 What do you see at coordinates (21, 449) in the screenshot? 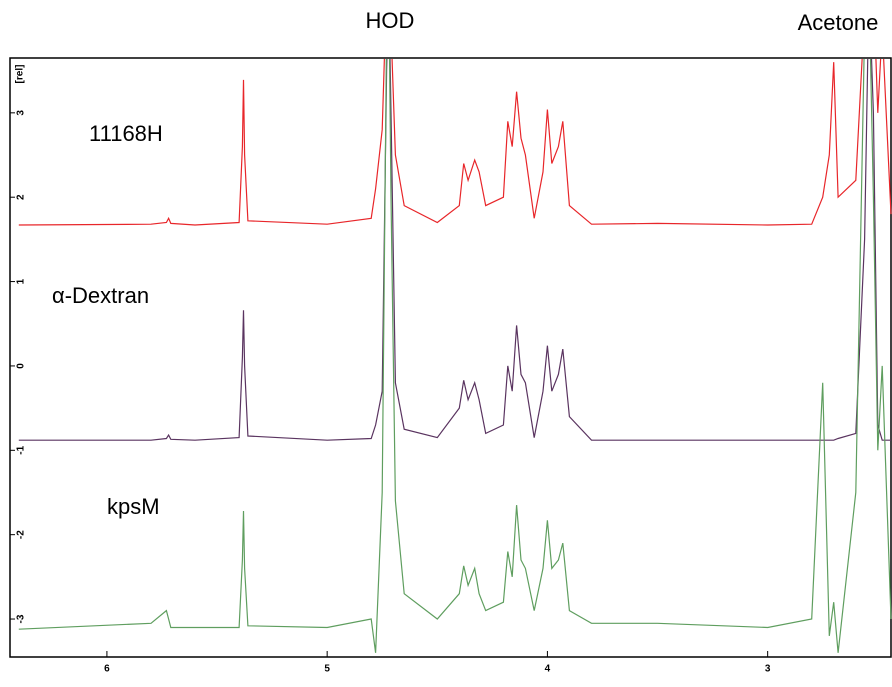
I see `y-tick-label: -1` at bounding box center [21, 449].